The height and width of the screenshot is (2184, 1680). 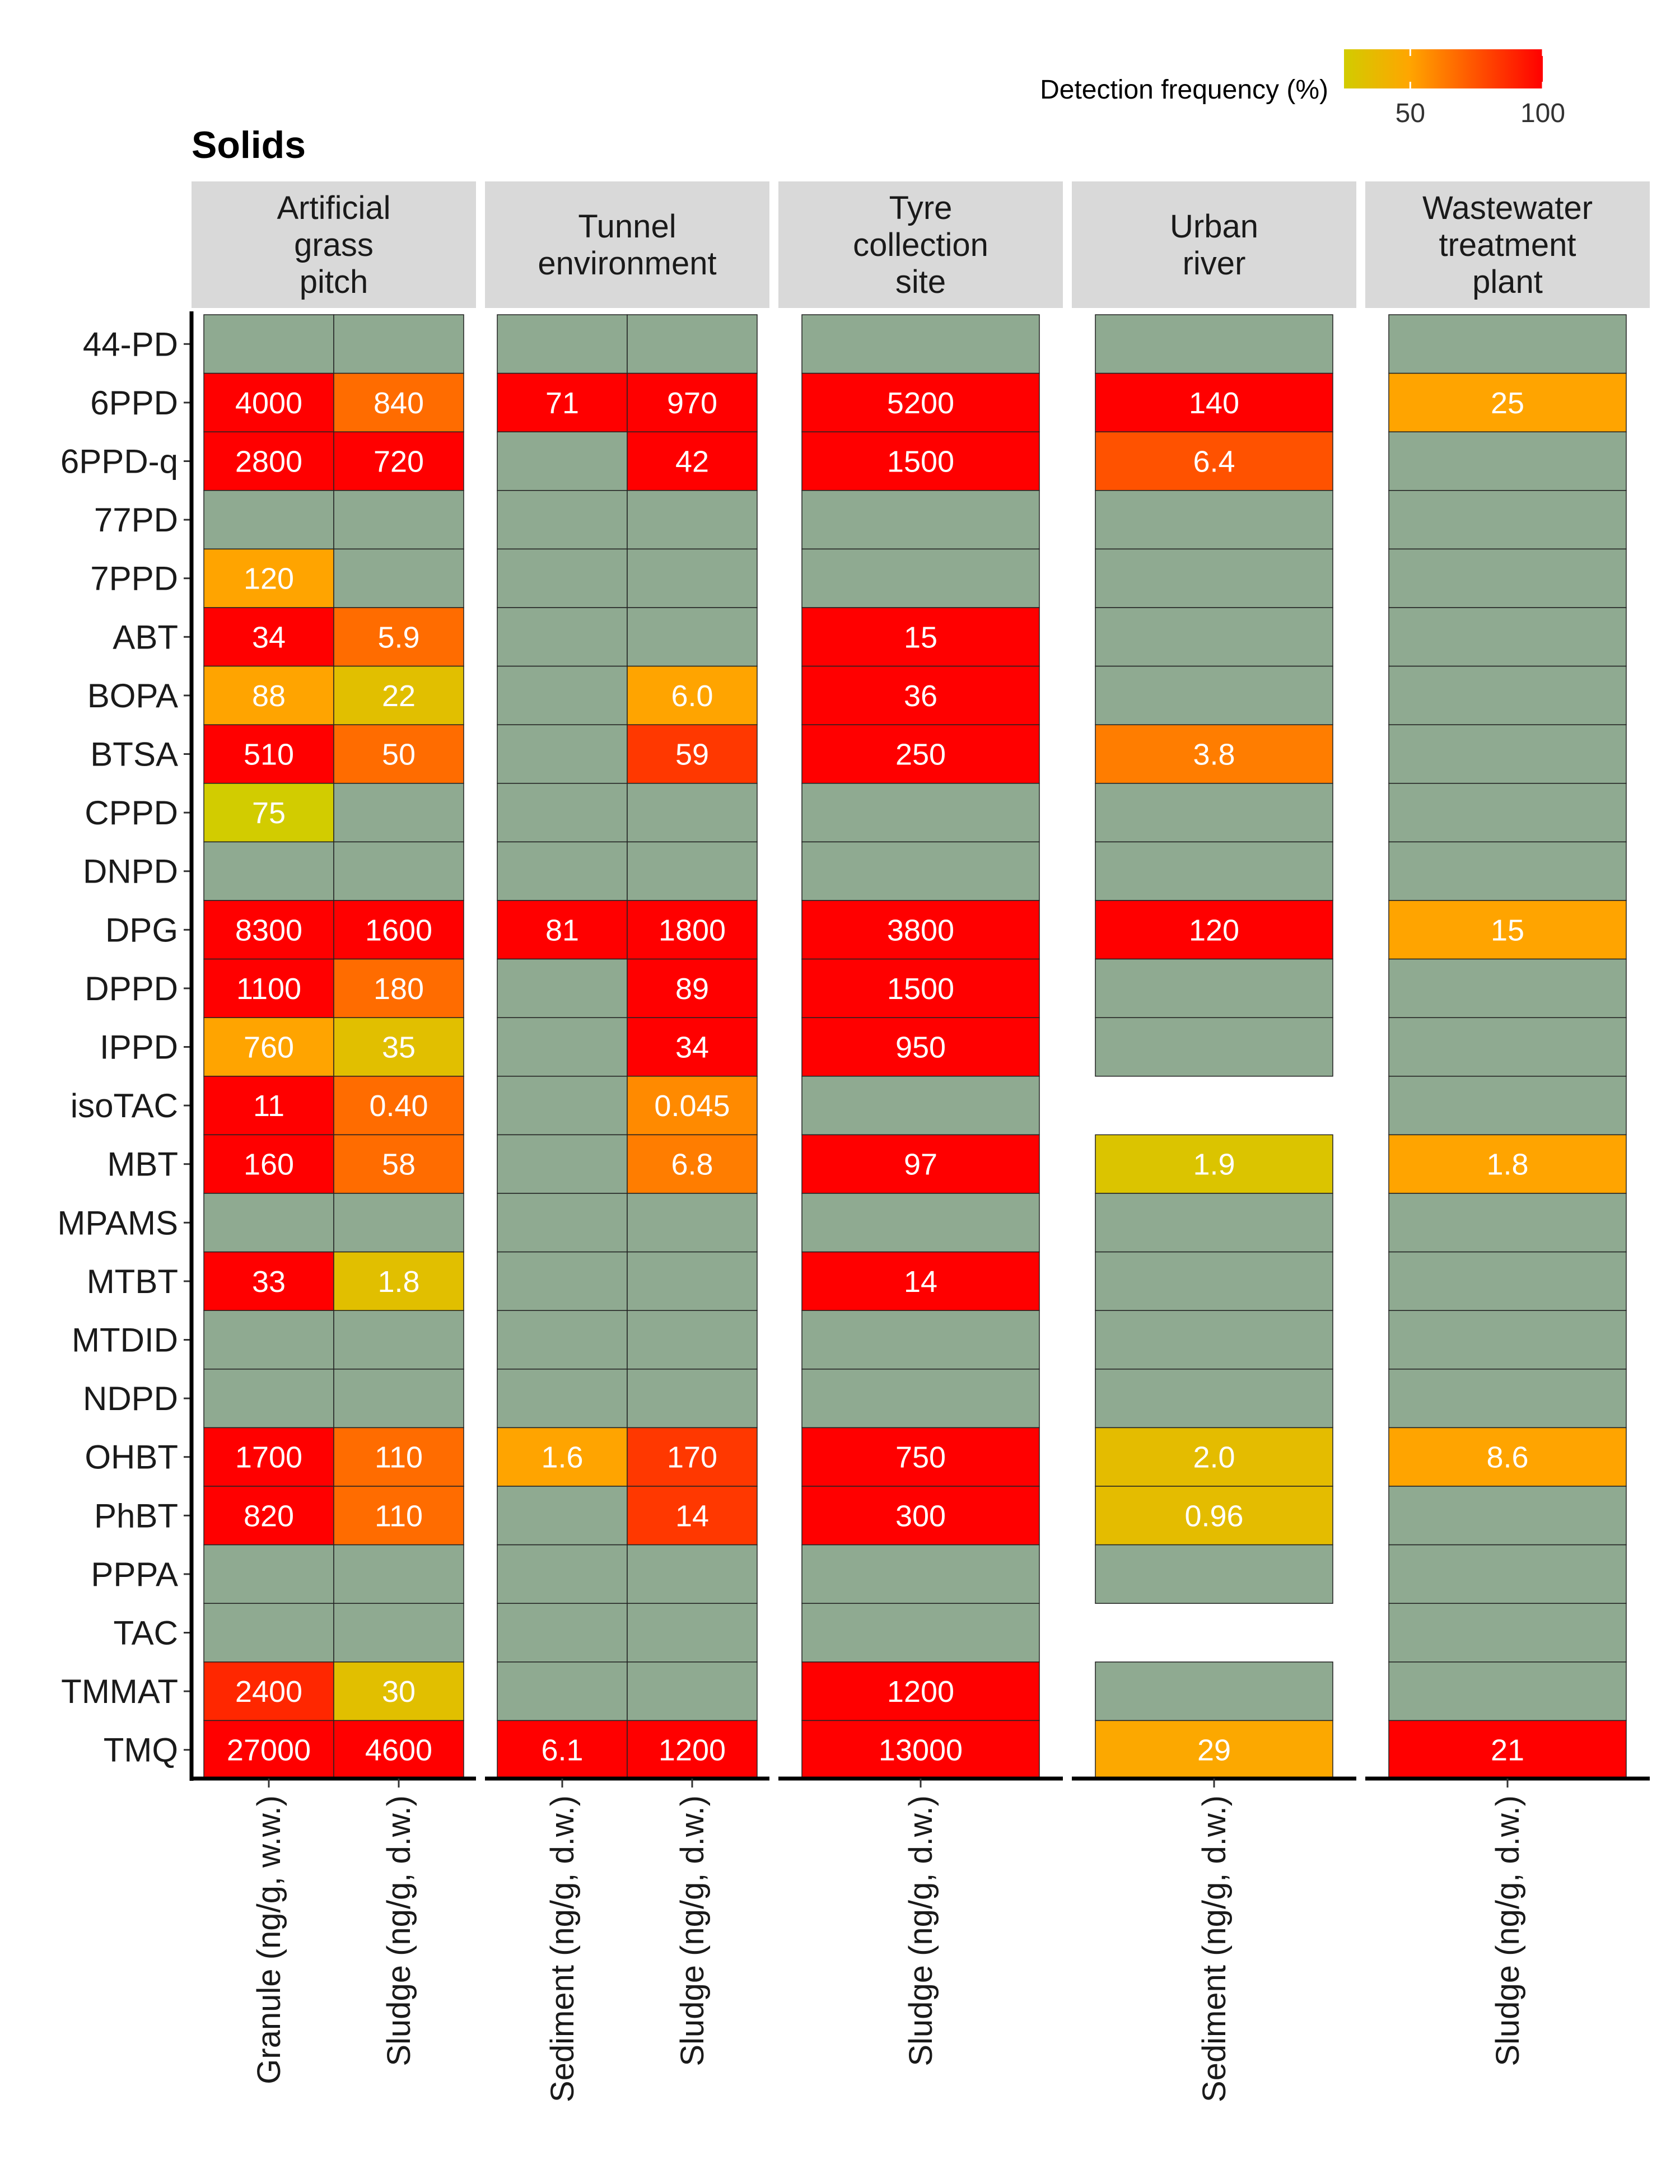 What do you see at coordinates (134, 755) in the screenshot?
I see `row-label-btsa: BTSA` at bounding box center [134, 755].